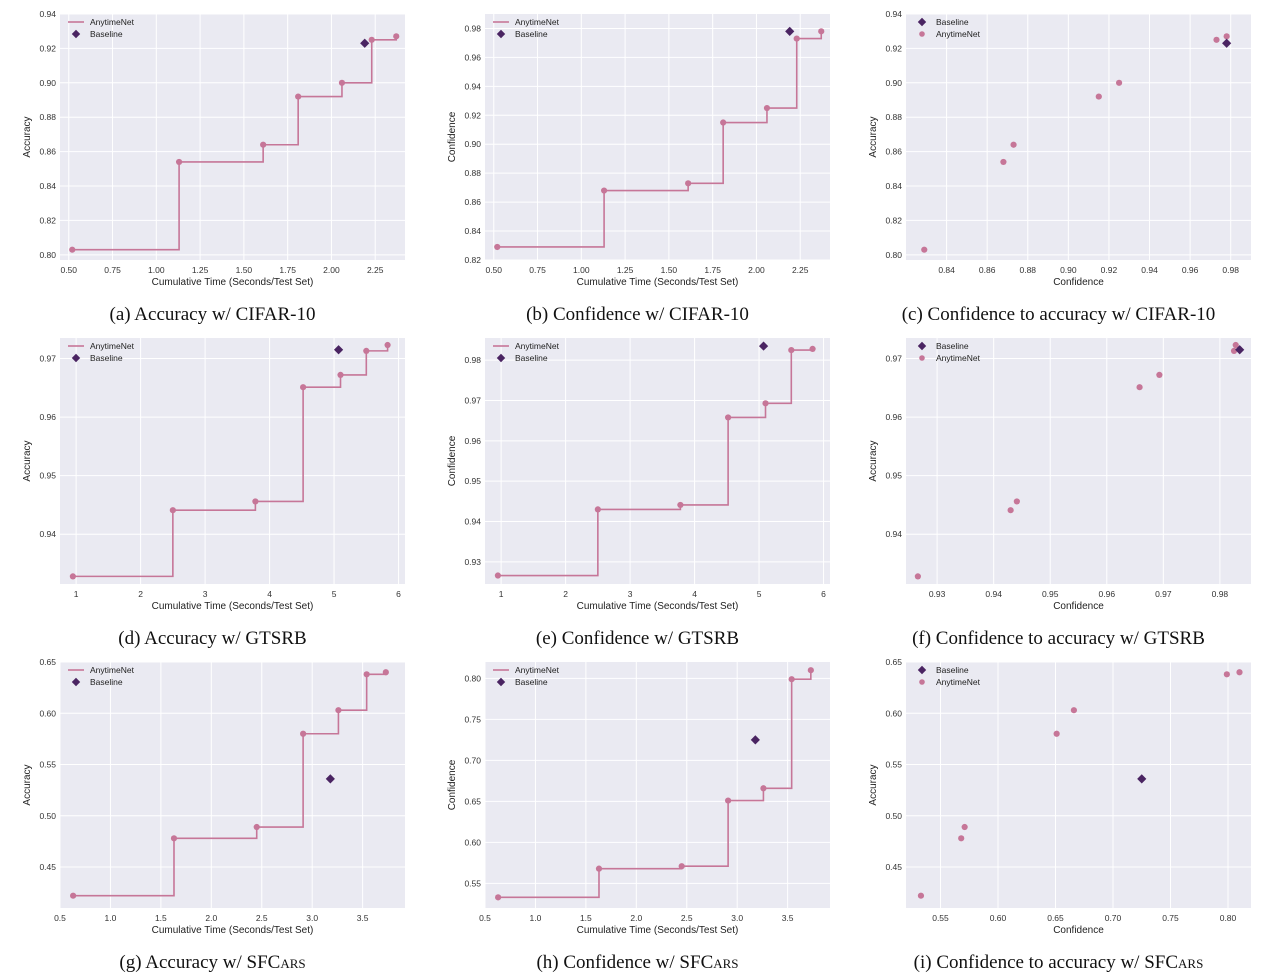 The height and width of the screenshot is (977, 1270). What do you see at coordinates (537, 270) in the screenshot?
I see `x-tick-label: 0.75` at bounding box center [537, 270].